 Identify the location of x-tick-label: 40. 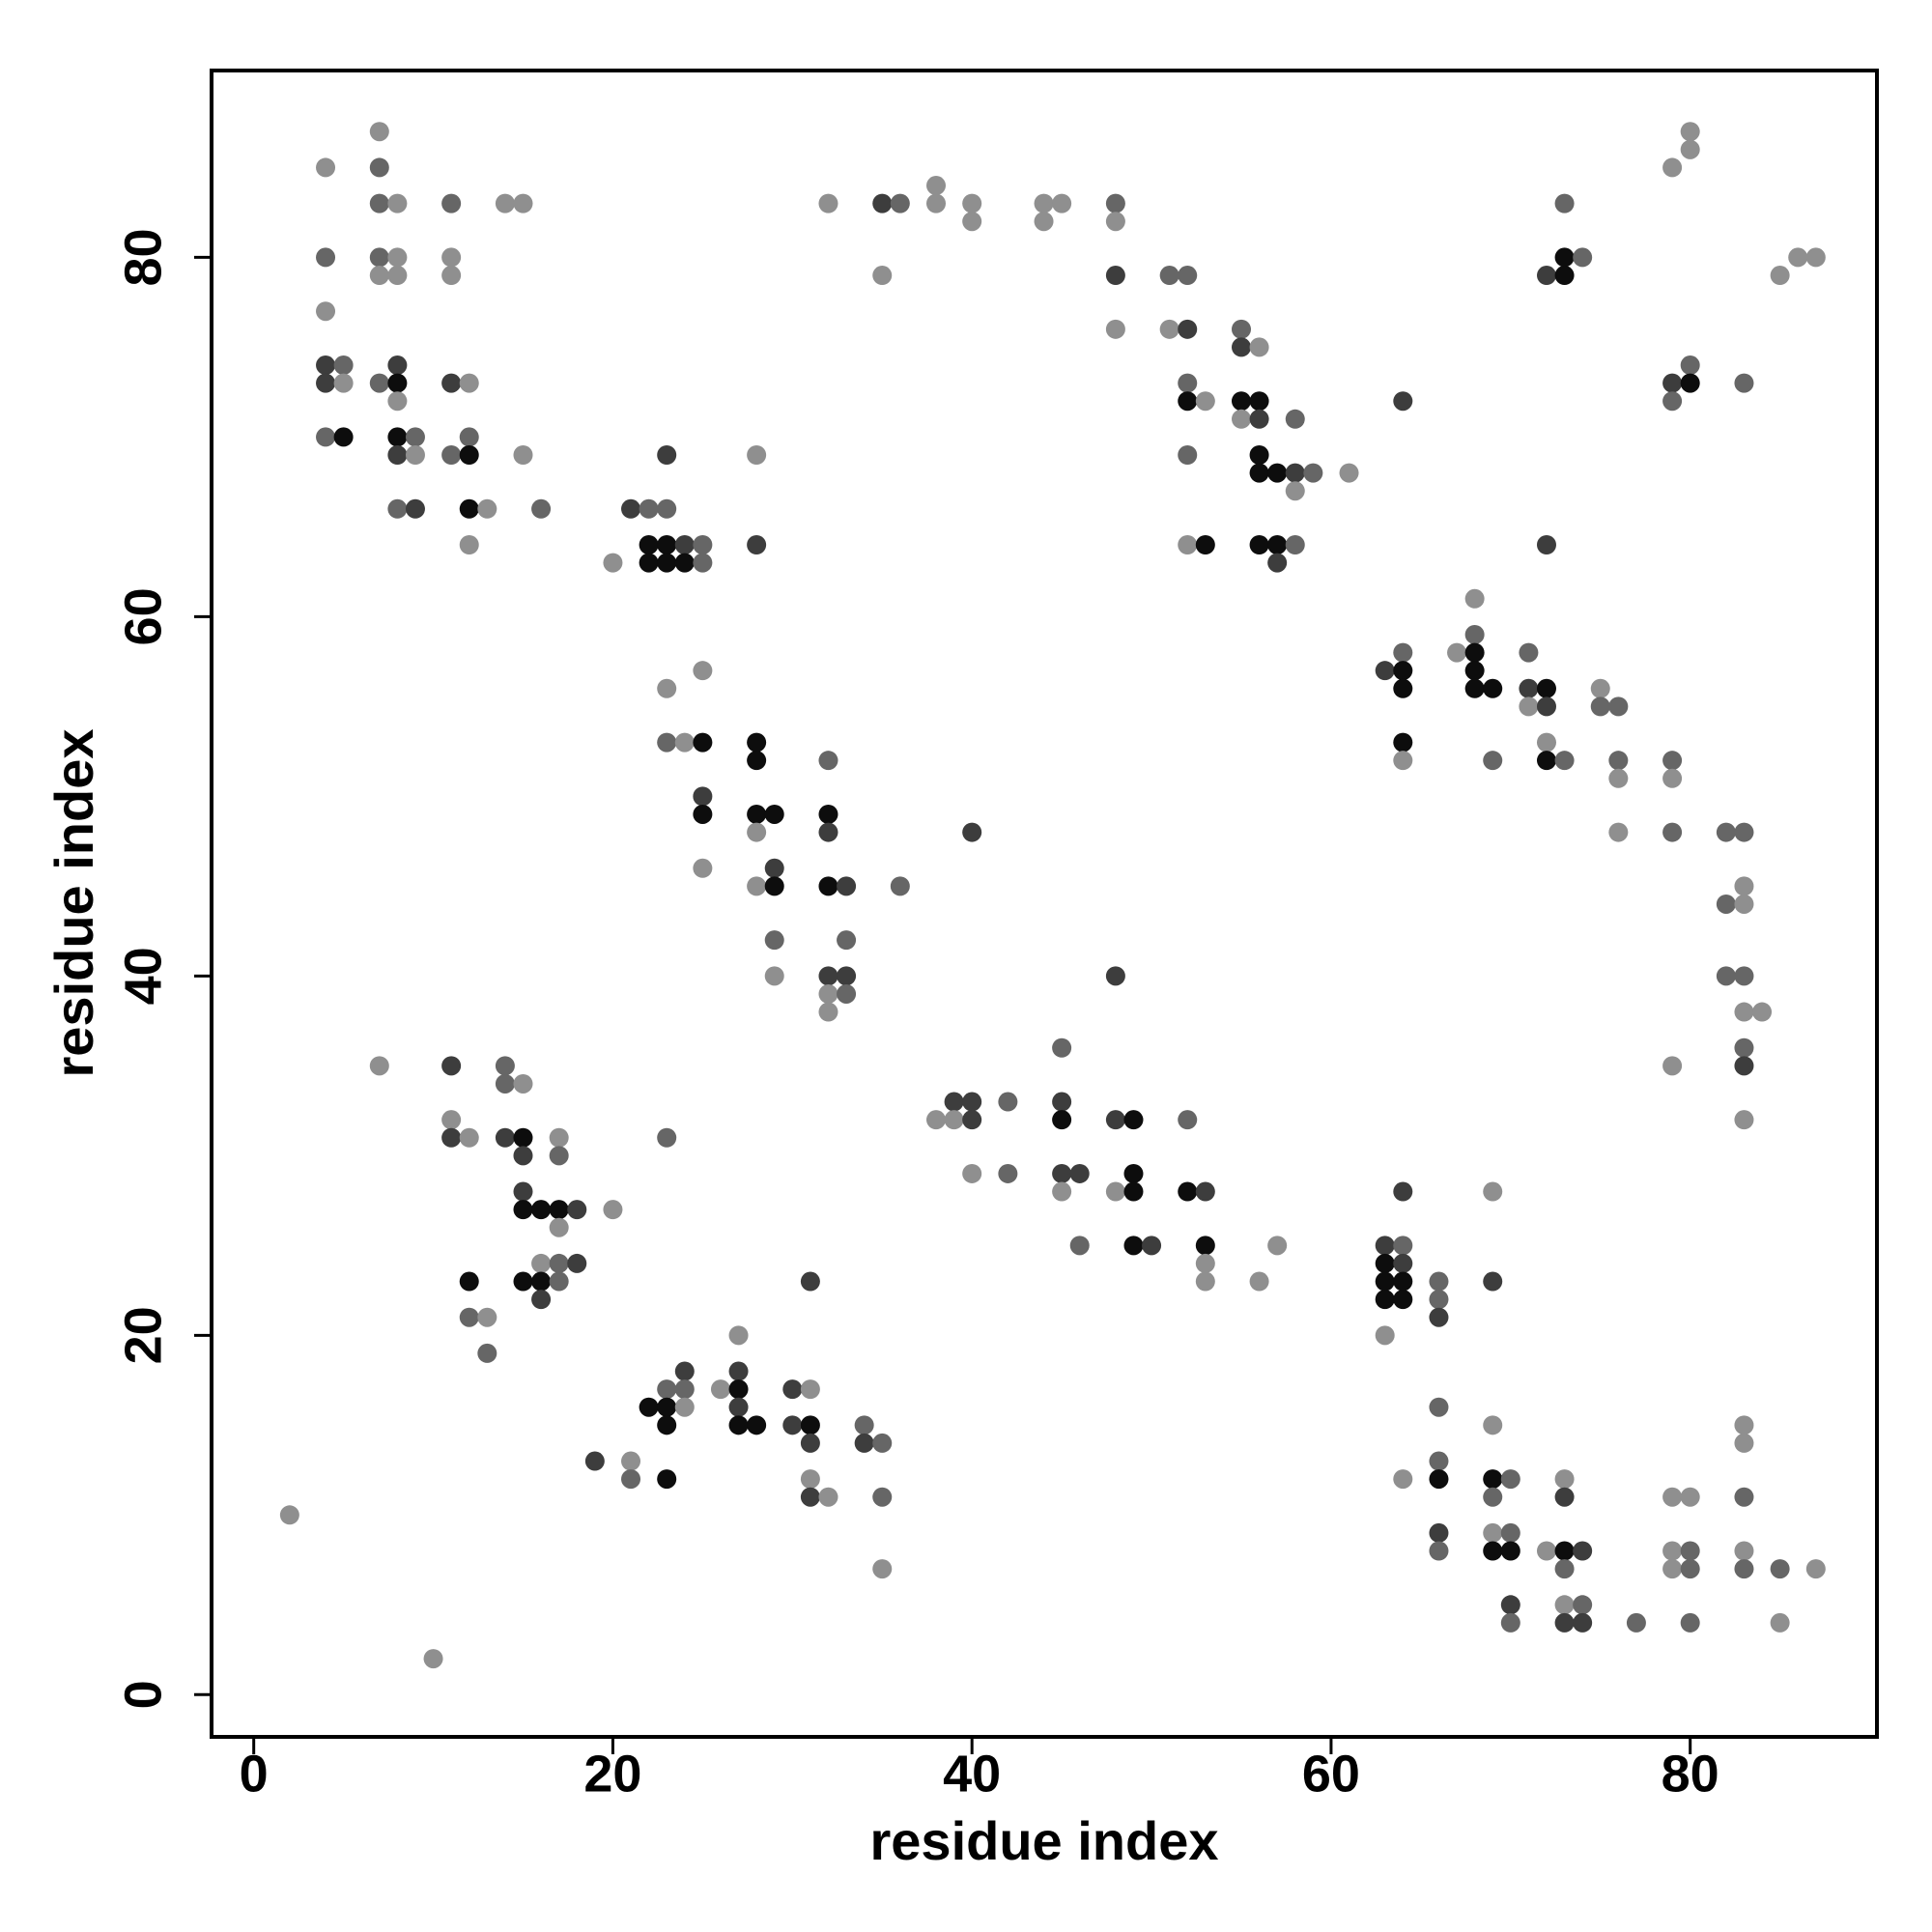
(972, 1774).